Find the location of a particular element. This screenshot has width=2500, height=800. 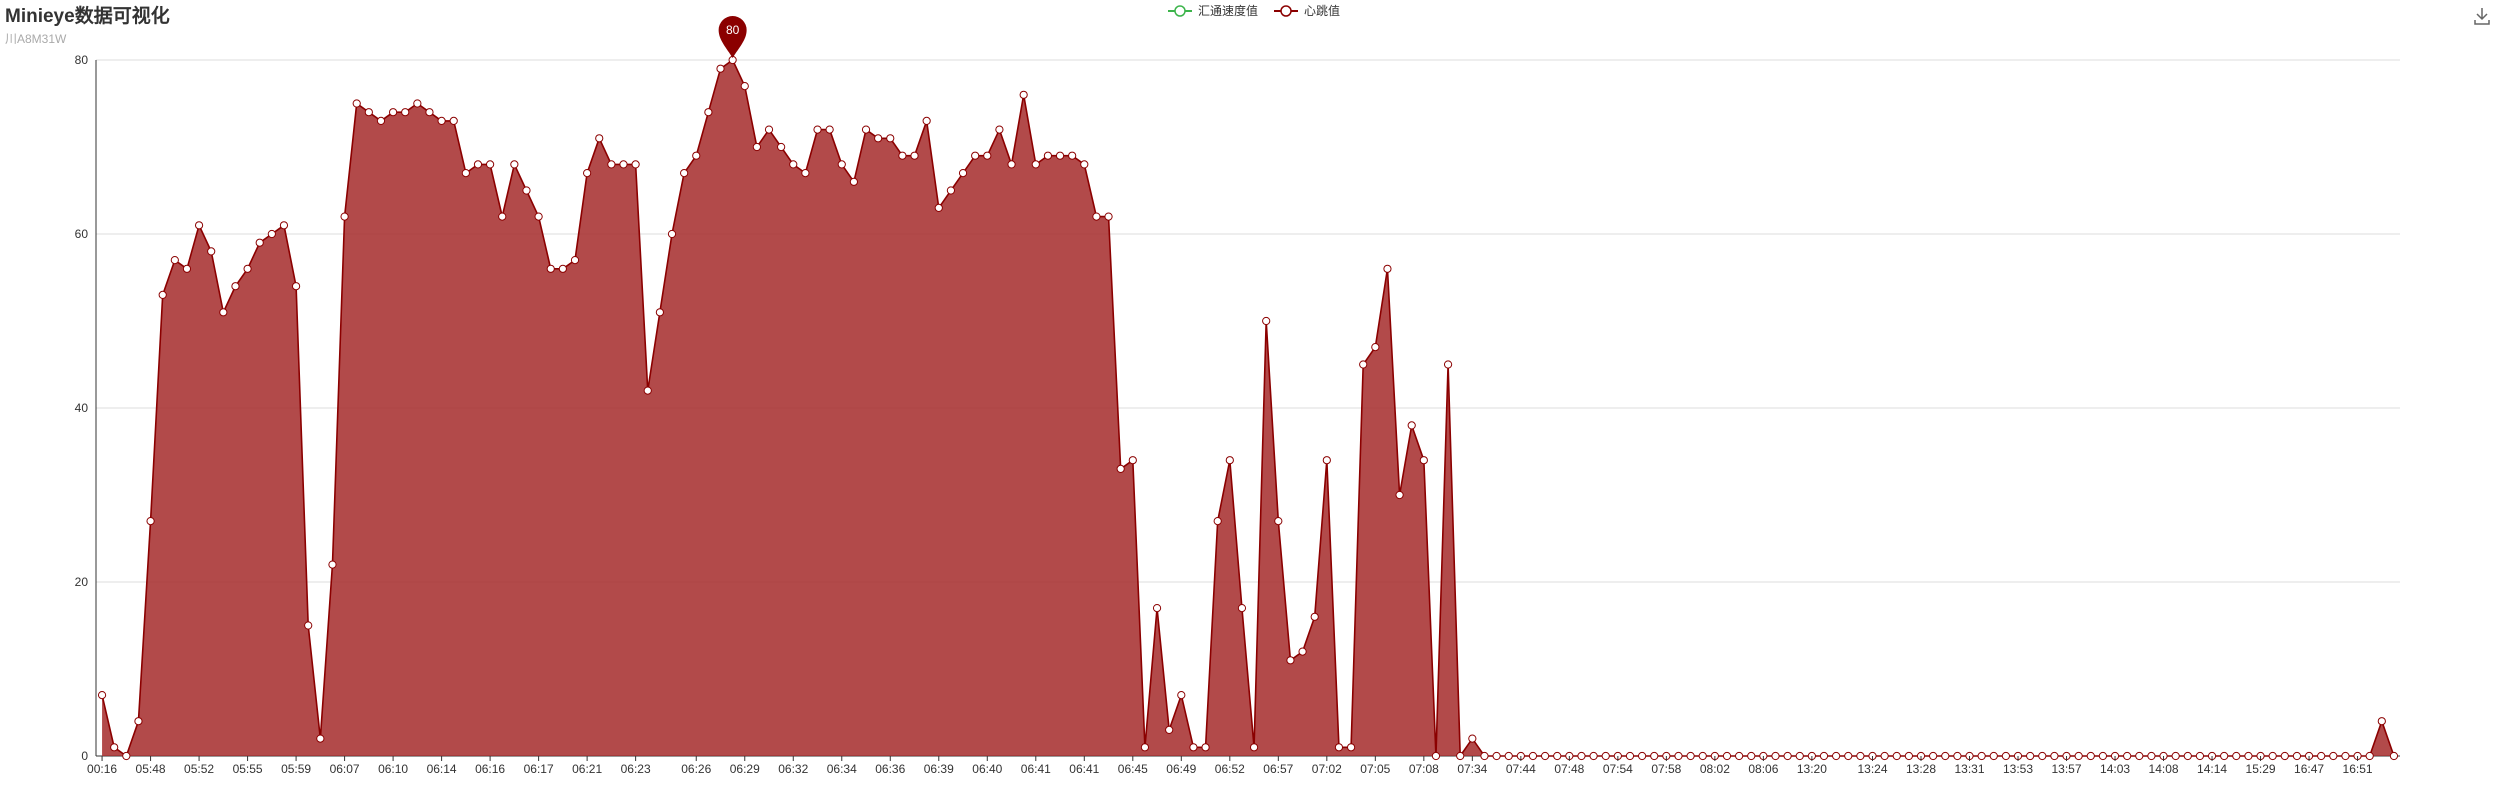

legend-mark-speed-icon is located at coordinates (1180, 10).